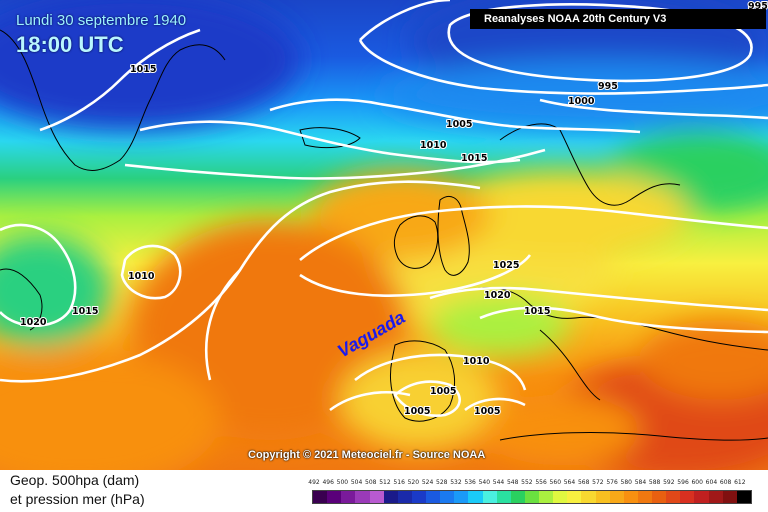 This screenshot has width=768, height=512. I want to click on label-1005-med: 1005, so click(487, 411).